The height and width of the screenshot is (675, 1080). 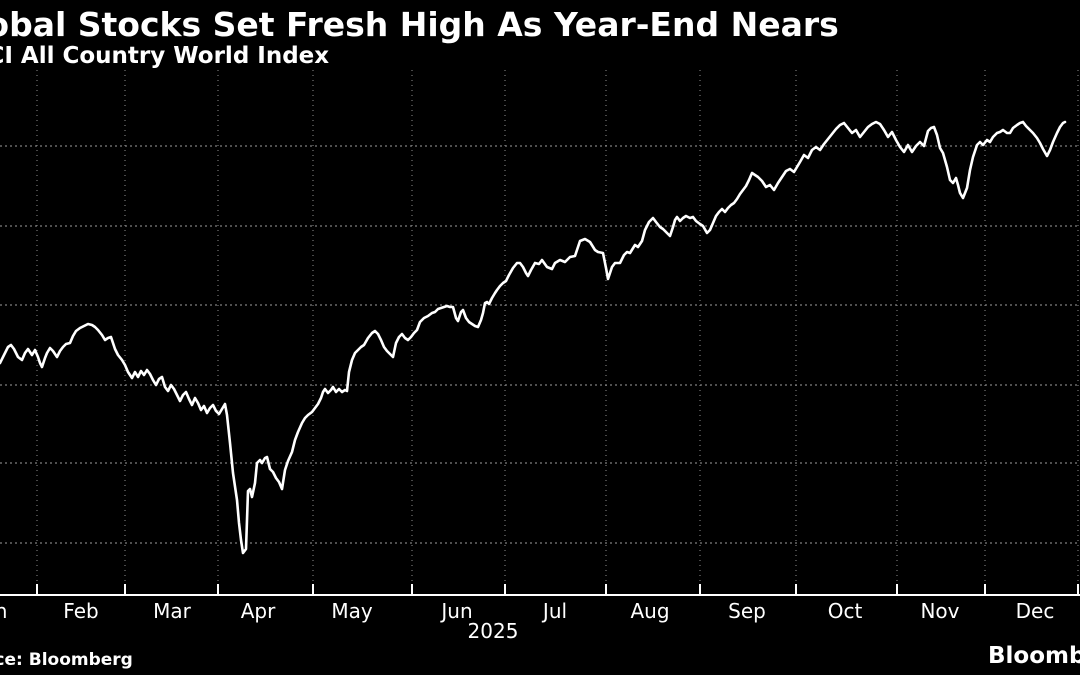 What do you see at coordinates (172, 611) in the screenshot?
I see `x-axis-month-label: Mar` at bounding box center [172, 611].